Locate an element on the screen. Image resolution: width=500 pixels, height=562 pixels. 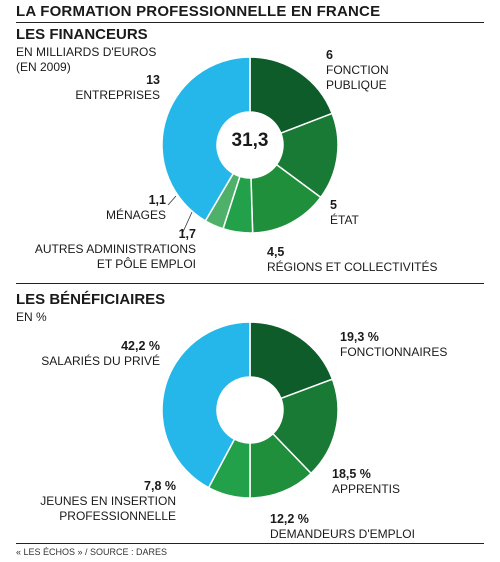
financeurs-subtitle-line-2: (EN 2009) is located at coordinates (43, 67).